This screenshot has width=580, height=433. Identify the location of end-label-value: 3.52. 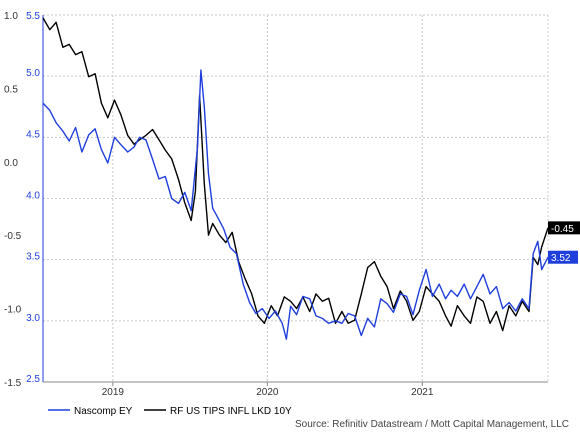
(561, 258).